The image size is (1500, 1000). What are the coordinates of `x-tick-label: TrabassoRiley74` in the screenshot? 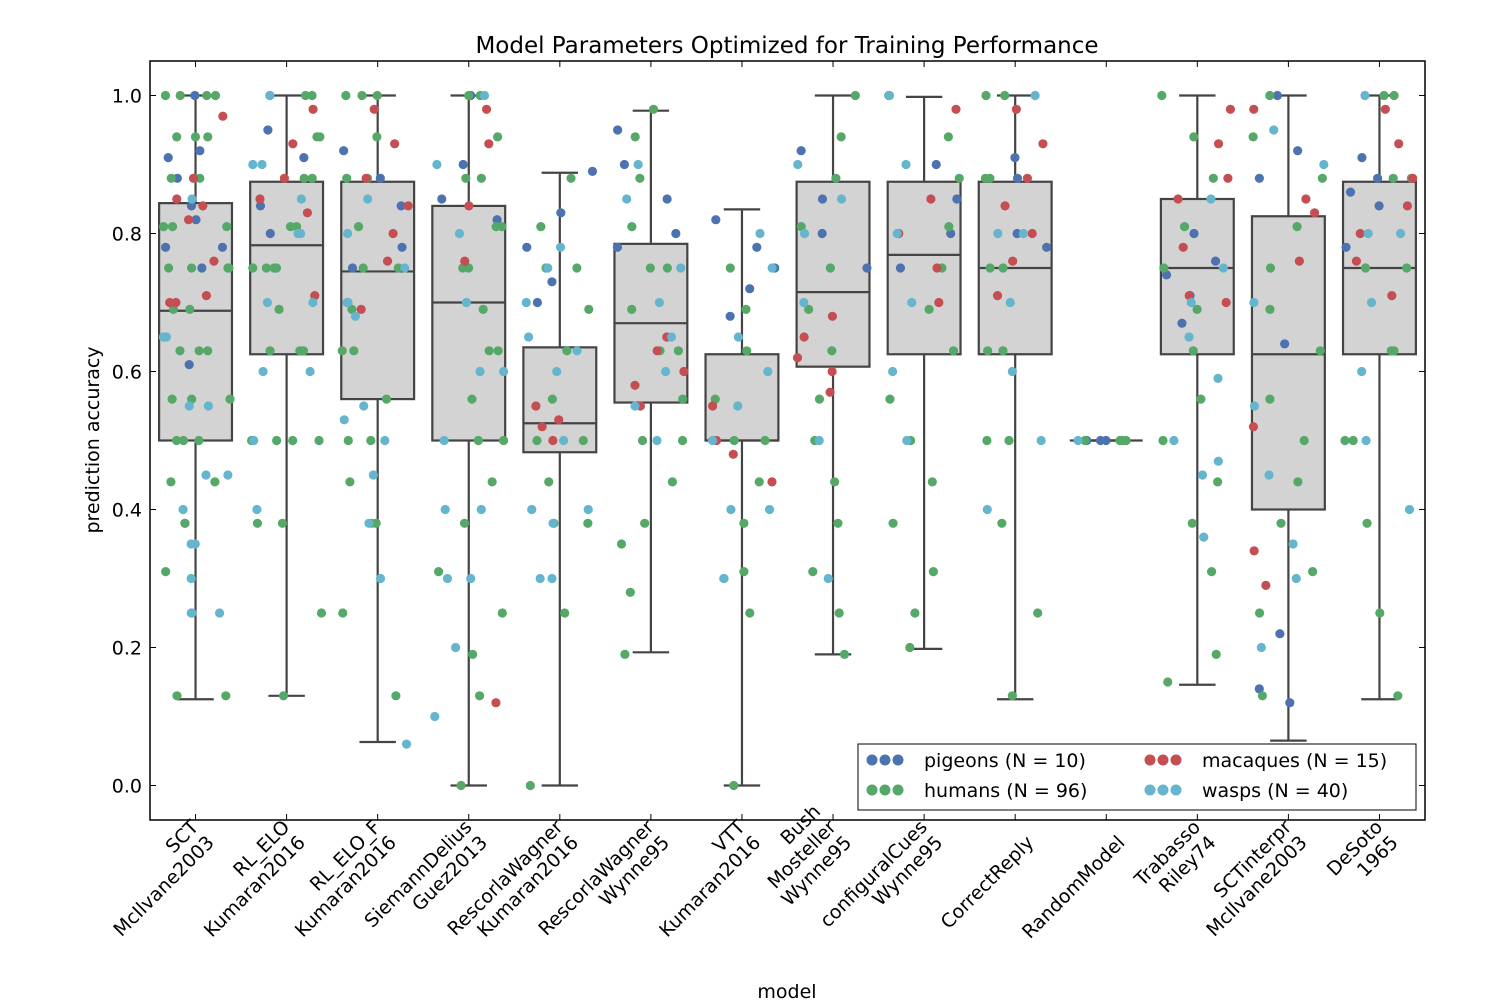 It's located at (1175, 861).